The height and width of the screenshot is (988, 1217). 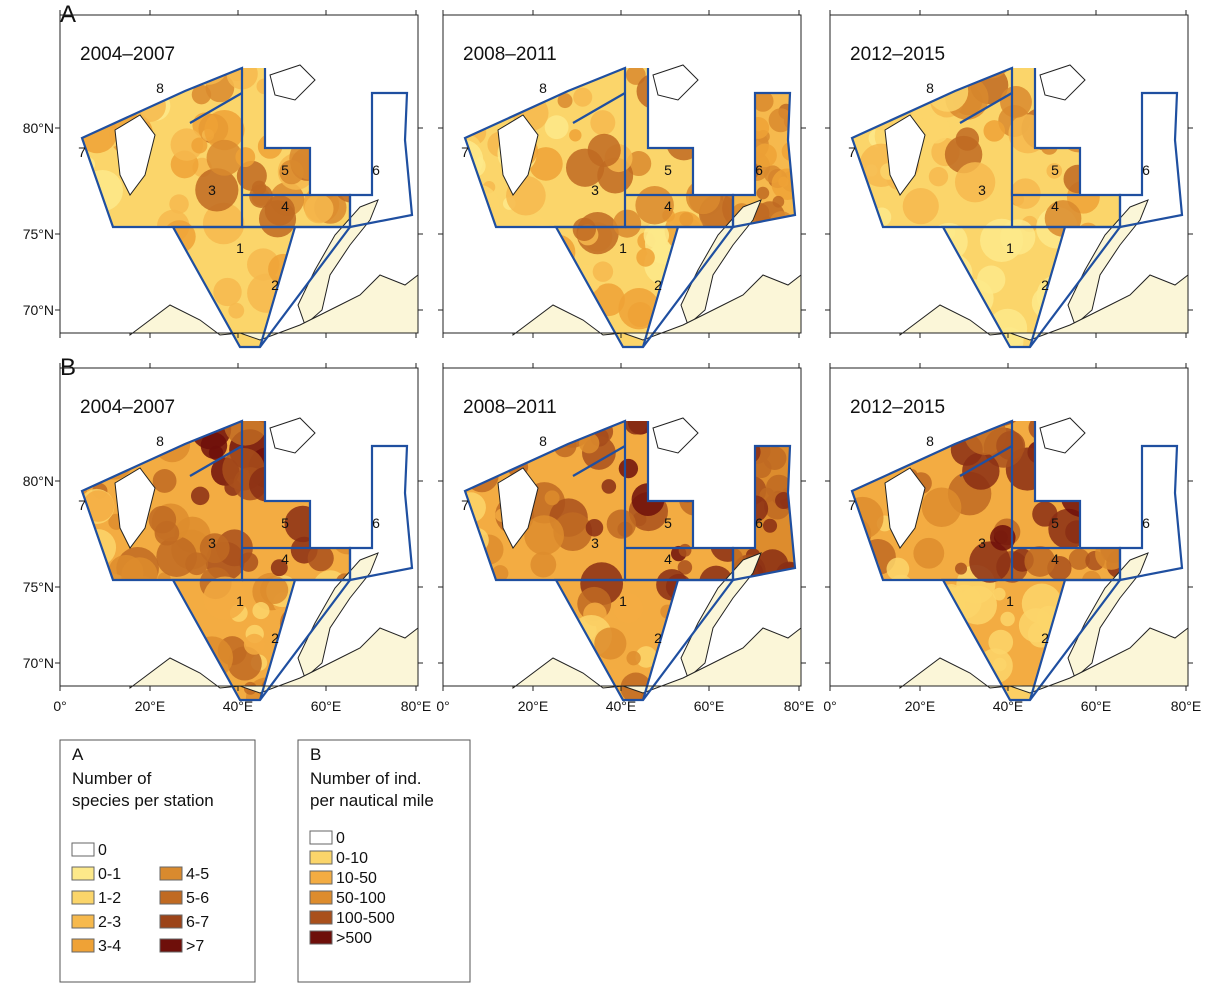 I want to click on heat-layer, so click(x=764, y=160).